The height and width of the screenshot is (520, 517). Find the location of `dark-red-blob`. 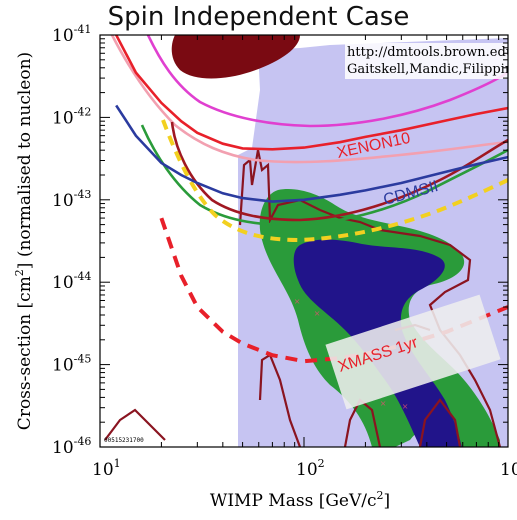

dark-red-blob is located at coordinates (235, 57).